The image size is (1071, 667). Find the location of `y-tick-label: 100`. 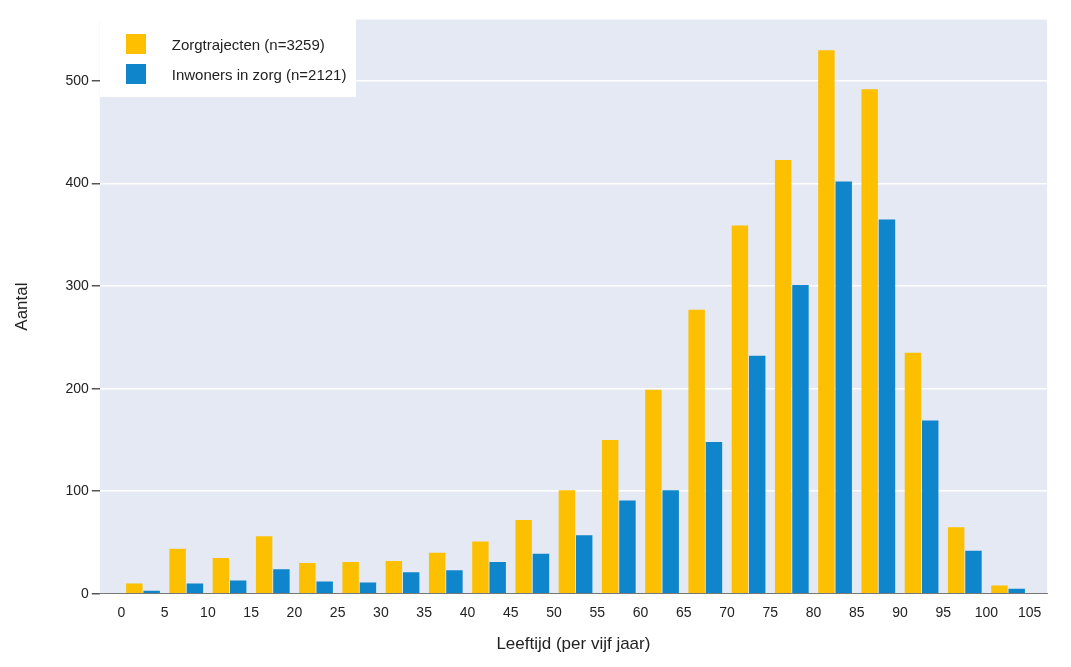

y-tick-label: 100 is located at coordinates (77, 490).